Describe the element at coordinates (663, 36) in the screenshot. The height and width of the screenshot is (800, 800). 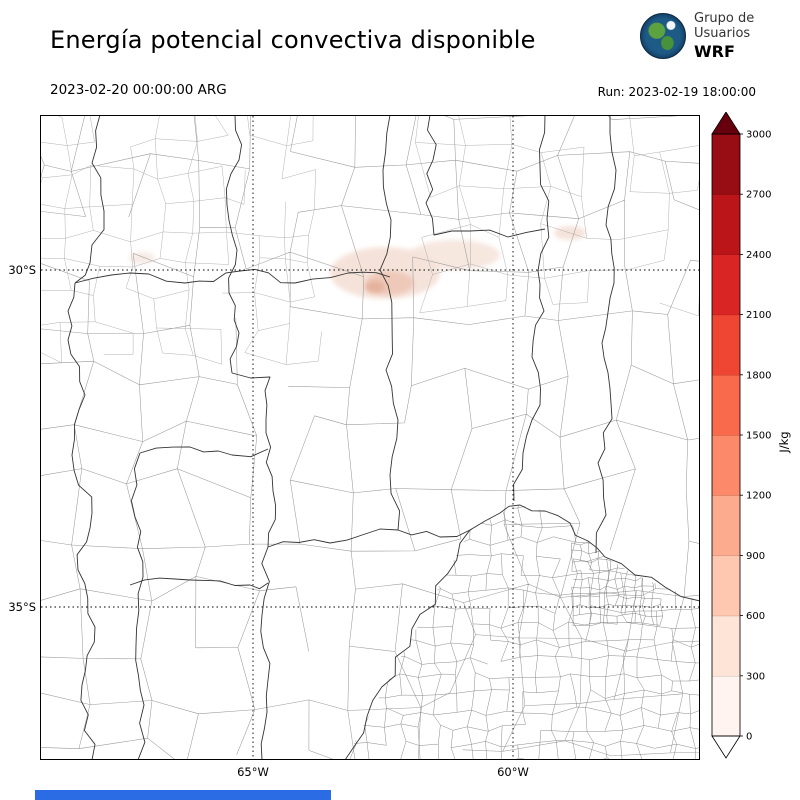
I see `globe-icon` at that location.